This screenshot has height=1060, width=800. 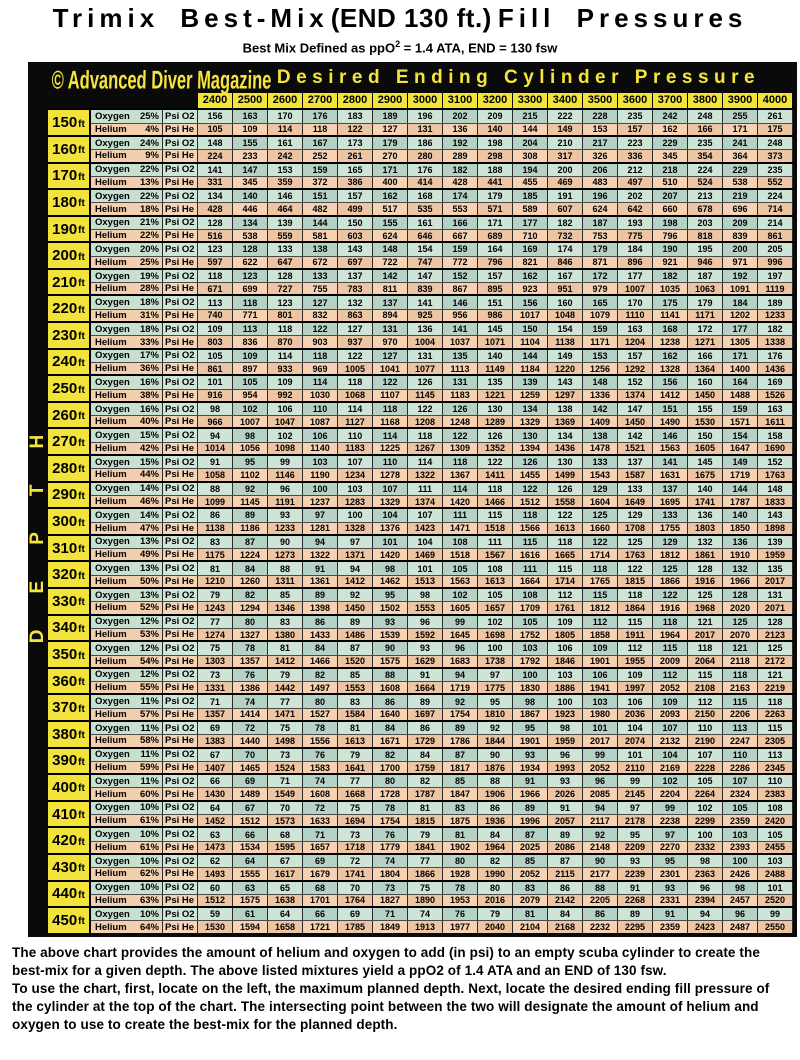 What do you see at coordinates (600, 116) in the screenshot?
I see `value-cell: 228` at bounding box center [600, 116].